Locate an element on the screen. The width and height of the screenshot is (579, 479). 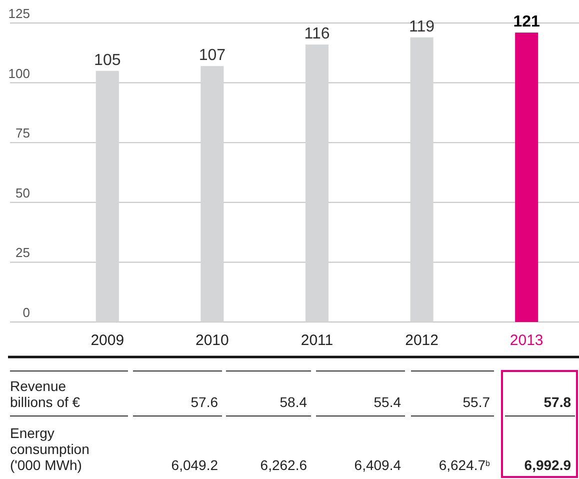
text: 57.8 is located at coordinates (558, 402).